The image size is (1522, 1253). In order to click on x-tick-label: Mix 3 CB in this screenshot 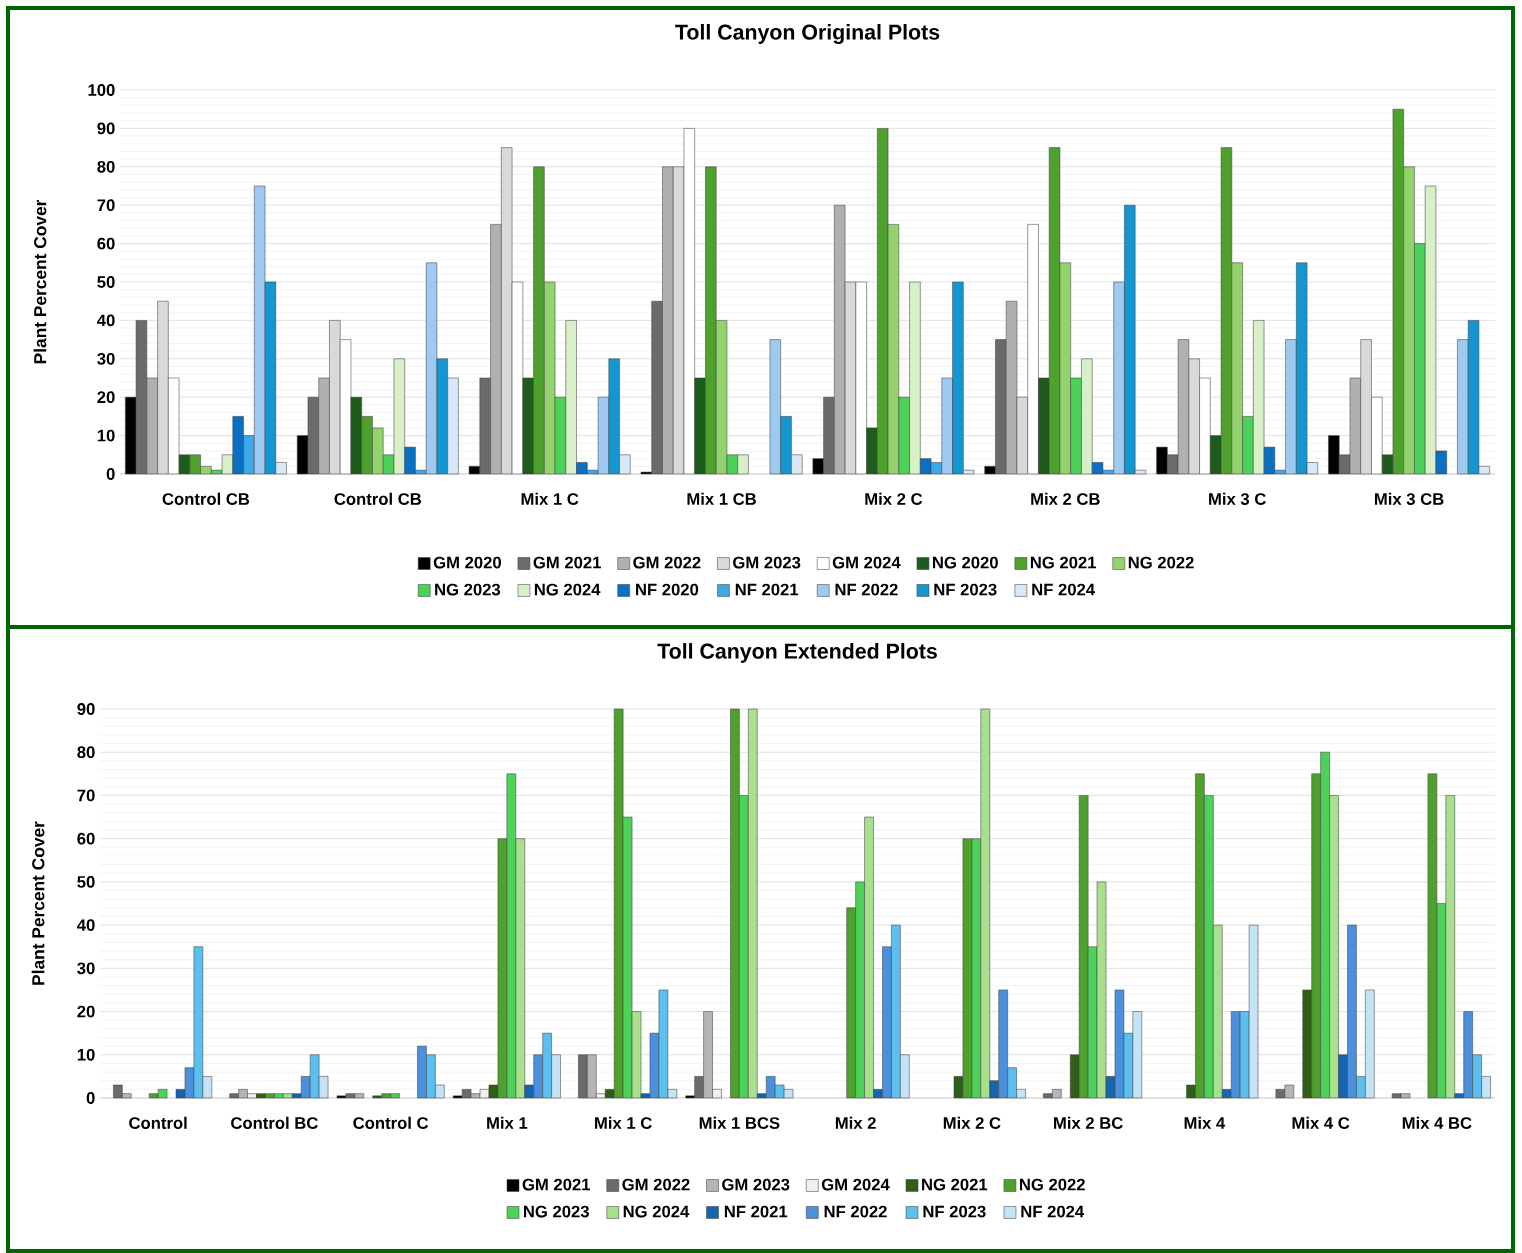, I will do `click(1409, 498)`.